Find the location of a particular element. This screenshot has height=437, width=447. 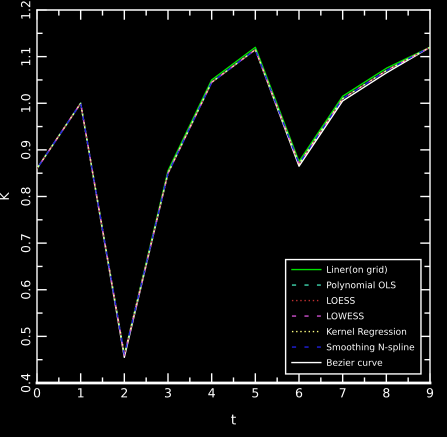

legend-label: Polynomial OLS is located at coordinates (361, 285).